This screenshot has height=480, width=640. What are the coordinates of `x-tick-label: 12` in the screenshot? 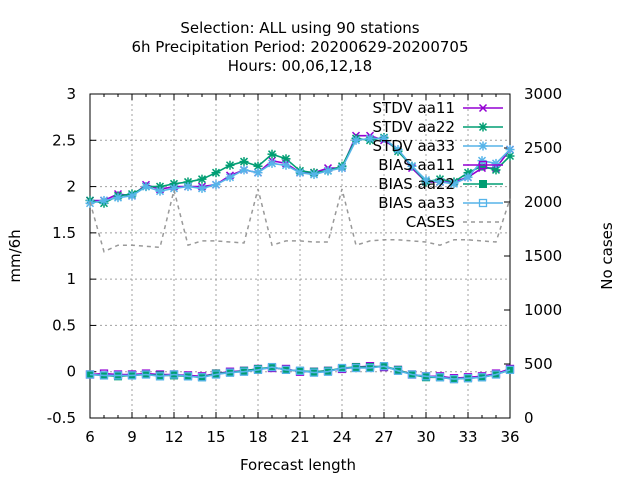 It's located at (173, 437).